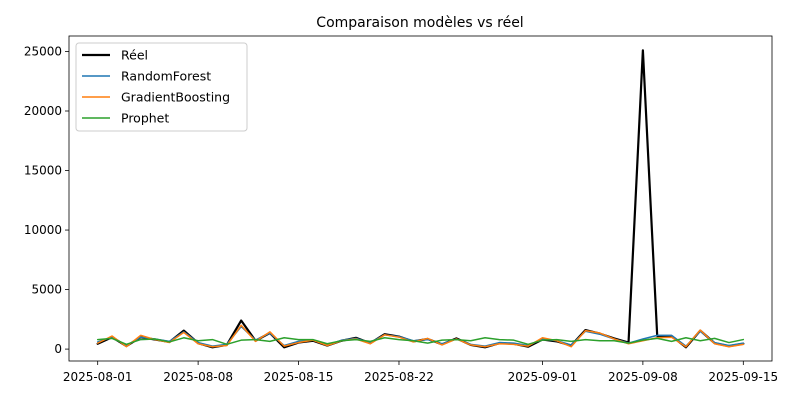  I want to click on y-tick-label: 25000, so click(43, 51).